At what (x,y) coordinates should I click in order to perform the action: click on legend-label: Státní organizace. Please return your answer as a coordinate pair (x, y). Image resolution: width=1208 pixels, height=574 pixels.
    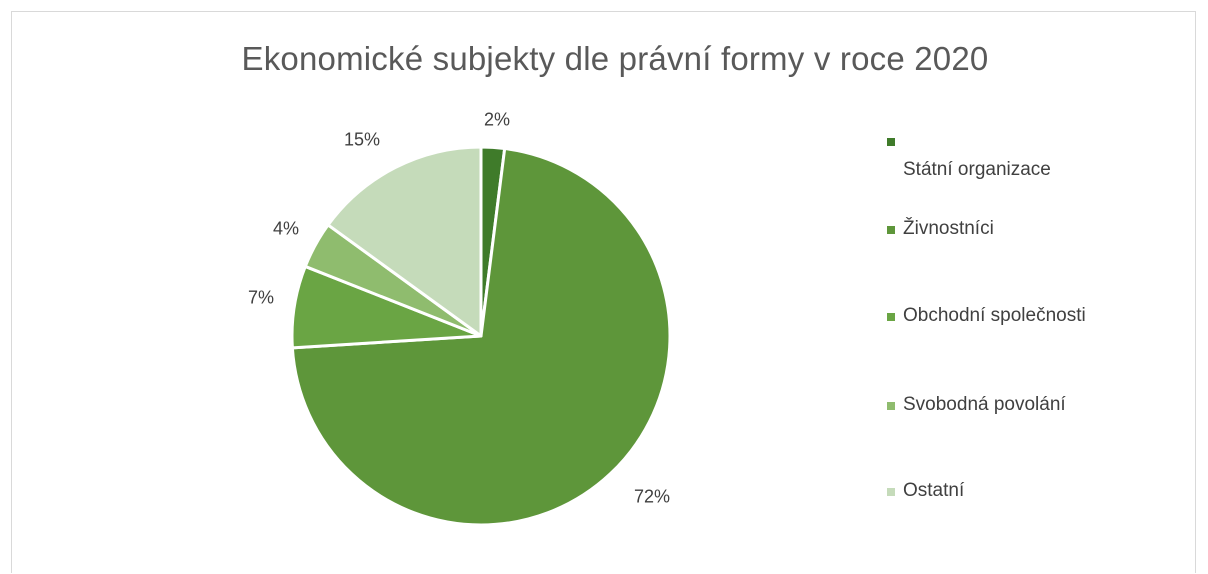
    Looking at the image, I should click on (977, 169).